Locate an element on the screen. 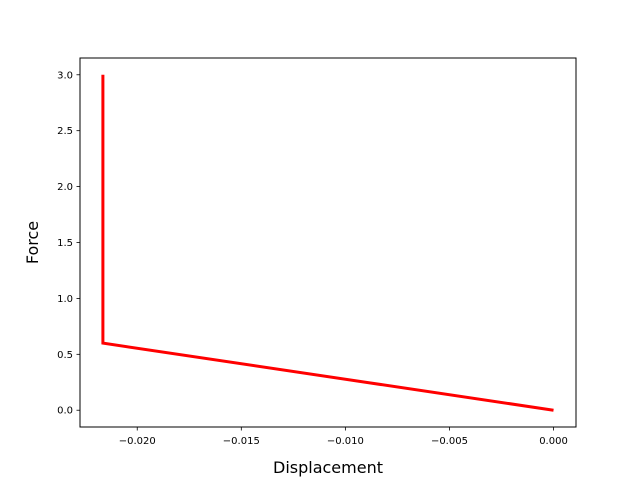 The width and height of the screenshot is (640, 480). y-tick-label: 3.0 is located at coordinates (65, 75).